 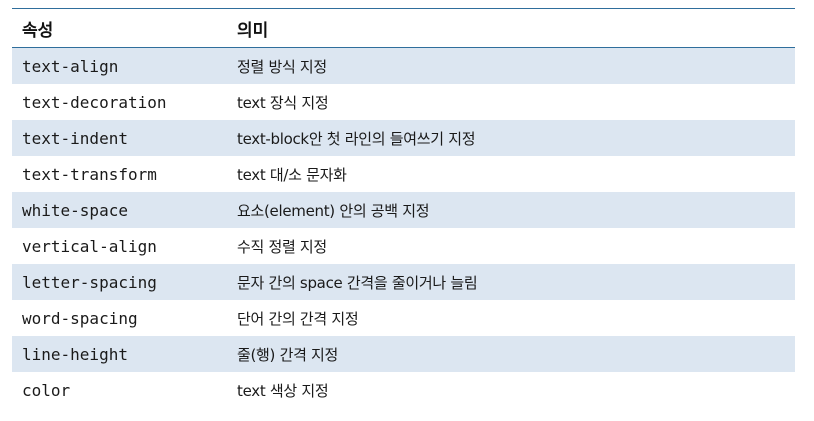 I want to click on table-row: white-space 요소(element) 안의 공백 지정, so click(x=403, y=210).